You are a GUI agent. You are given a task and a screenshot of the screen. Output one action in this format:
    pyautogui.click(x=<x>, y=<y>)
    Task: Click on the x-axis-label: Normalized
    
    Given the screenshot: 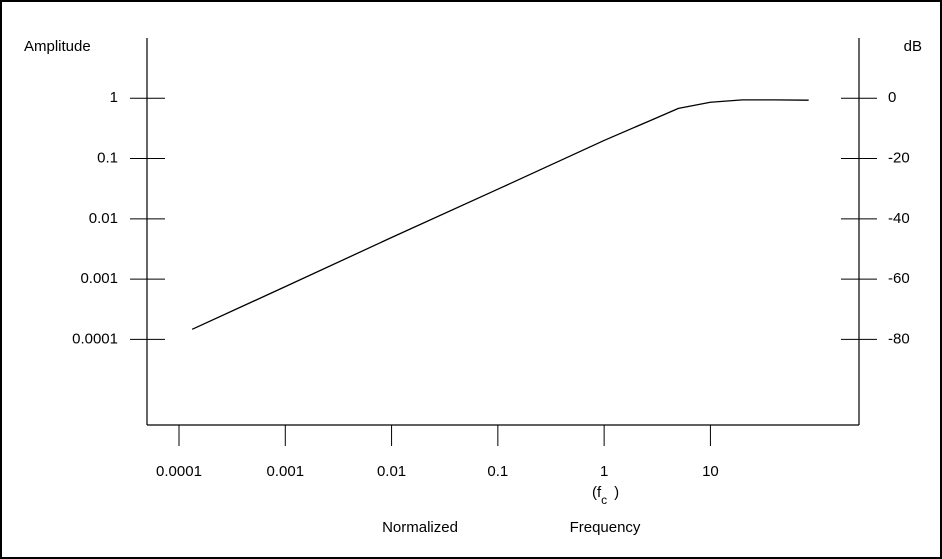 What is the action you would take?
    pyautogui.click(x=420, y=527)
    